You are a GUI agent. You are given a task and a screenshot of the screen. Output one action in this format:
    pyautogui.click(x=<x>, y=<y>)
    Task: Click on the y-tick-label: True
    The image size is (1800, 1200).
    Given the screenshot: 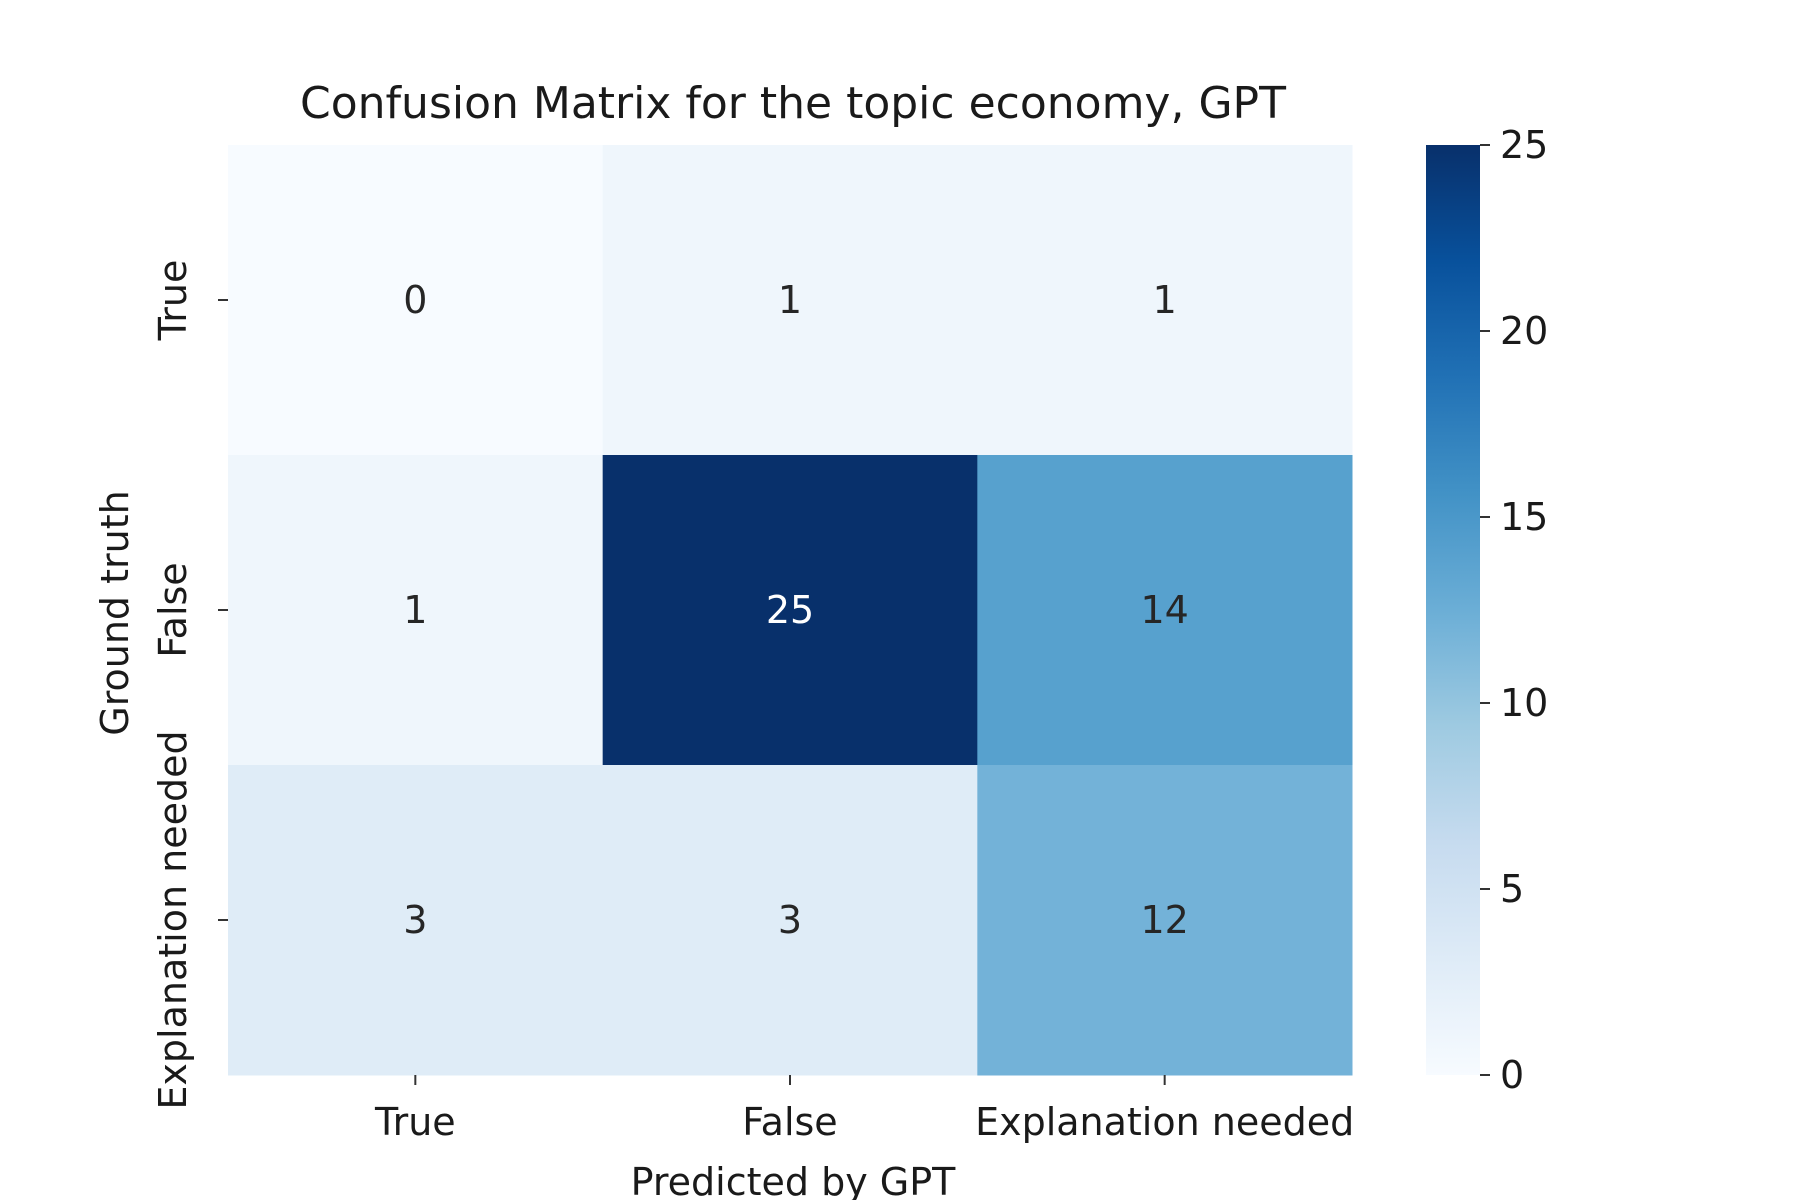 What is the action you would take?
    pyautogui.click(x=173, y=301)
    